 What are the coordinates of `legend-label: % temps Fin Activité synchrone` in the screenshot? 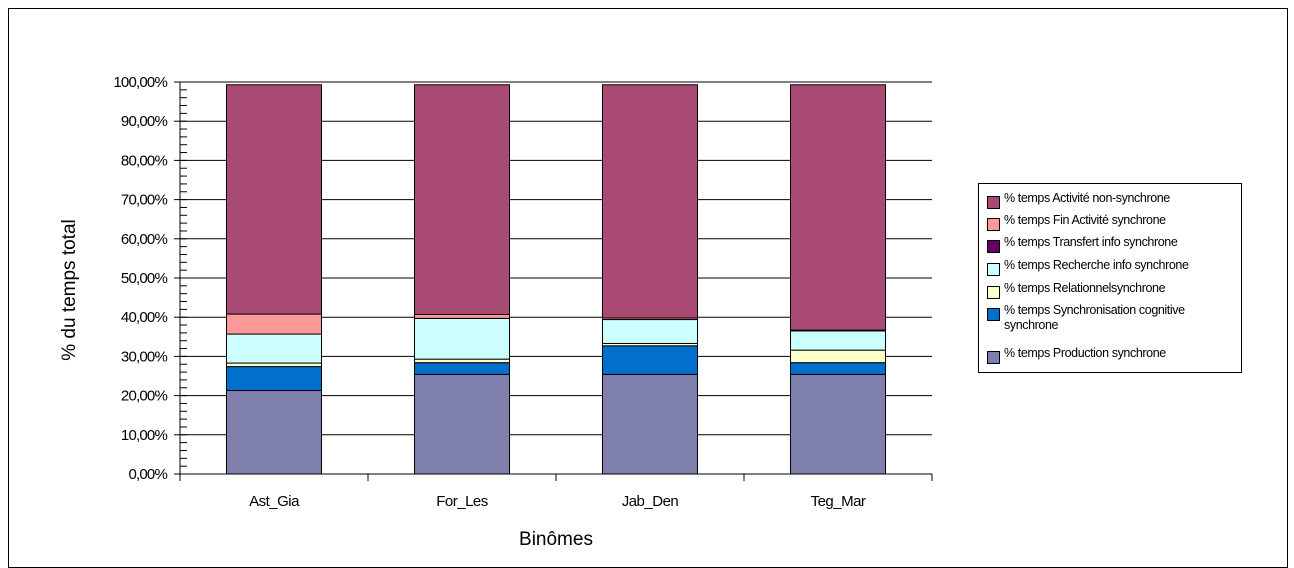 It's located at (1085, 220).